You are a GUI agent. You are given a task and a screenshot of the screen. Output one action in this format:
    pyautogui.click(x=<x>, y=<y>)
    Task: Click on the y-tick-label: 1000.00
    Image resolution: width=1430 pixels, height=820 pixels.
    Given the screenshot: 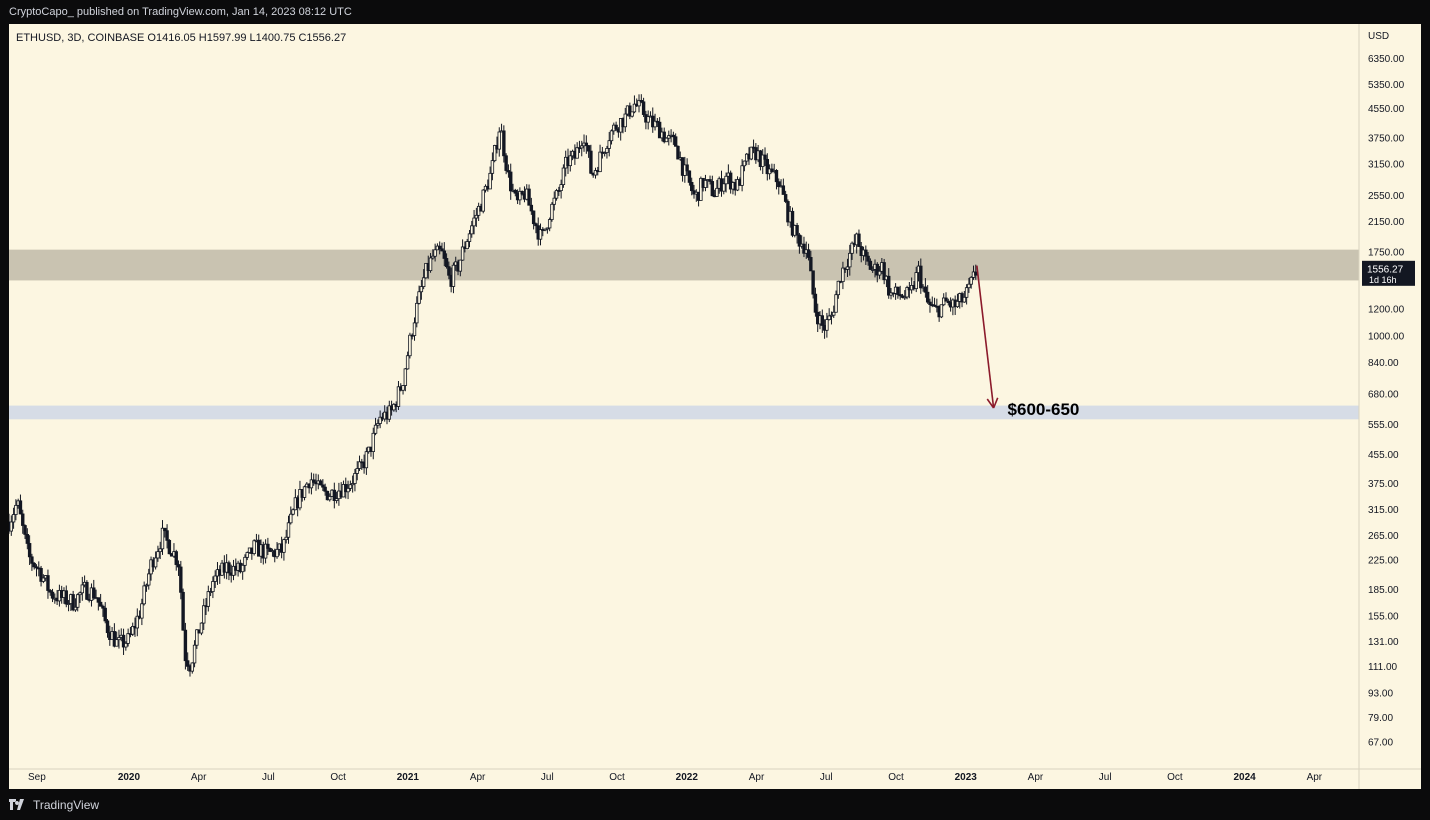 What is the action you would take?
    pyautogui.click(x=1386, y=337)
    